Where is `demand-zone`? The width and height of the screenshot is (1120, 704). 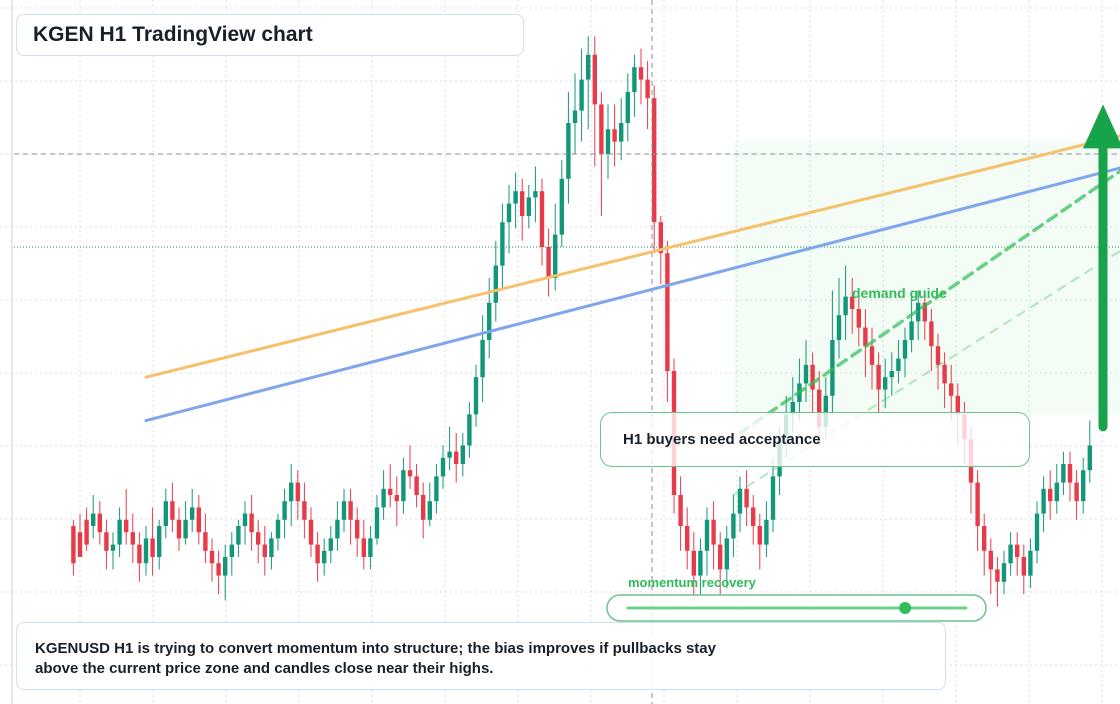
demand-zone is located at coordinates (926, 278).